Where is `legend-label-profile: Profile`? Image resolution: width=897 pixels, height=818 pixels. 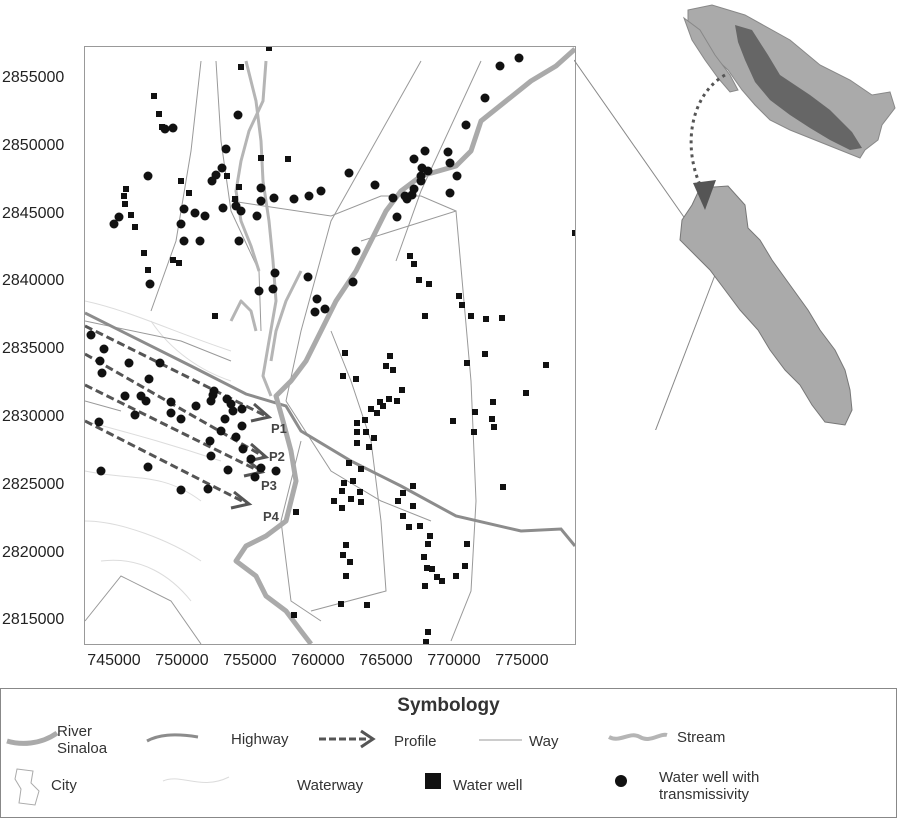 legend-label-profile: Profile is located at coordinates (415, 741).